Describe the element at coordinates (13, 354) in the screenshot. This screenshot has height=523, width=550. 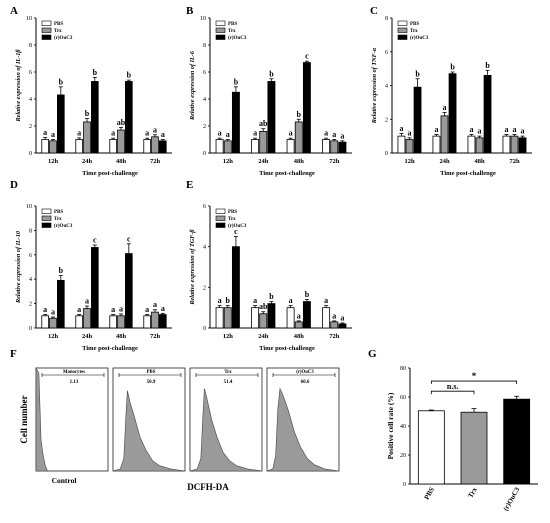
I see `panel-label-f: F` at that location.